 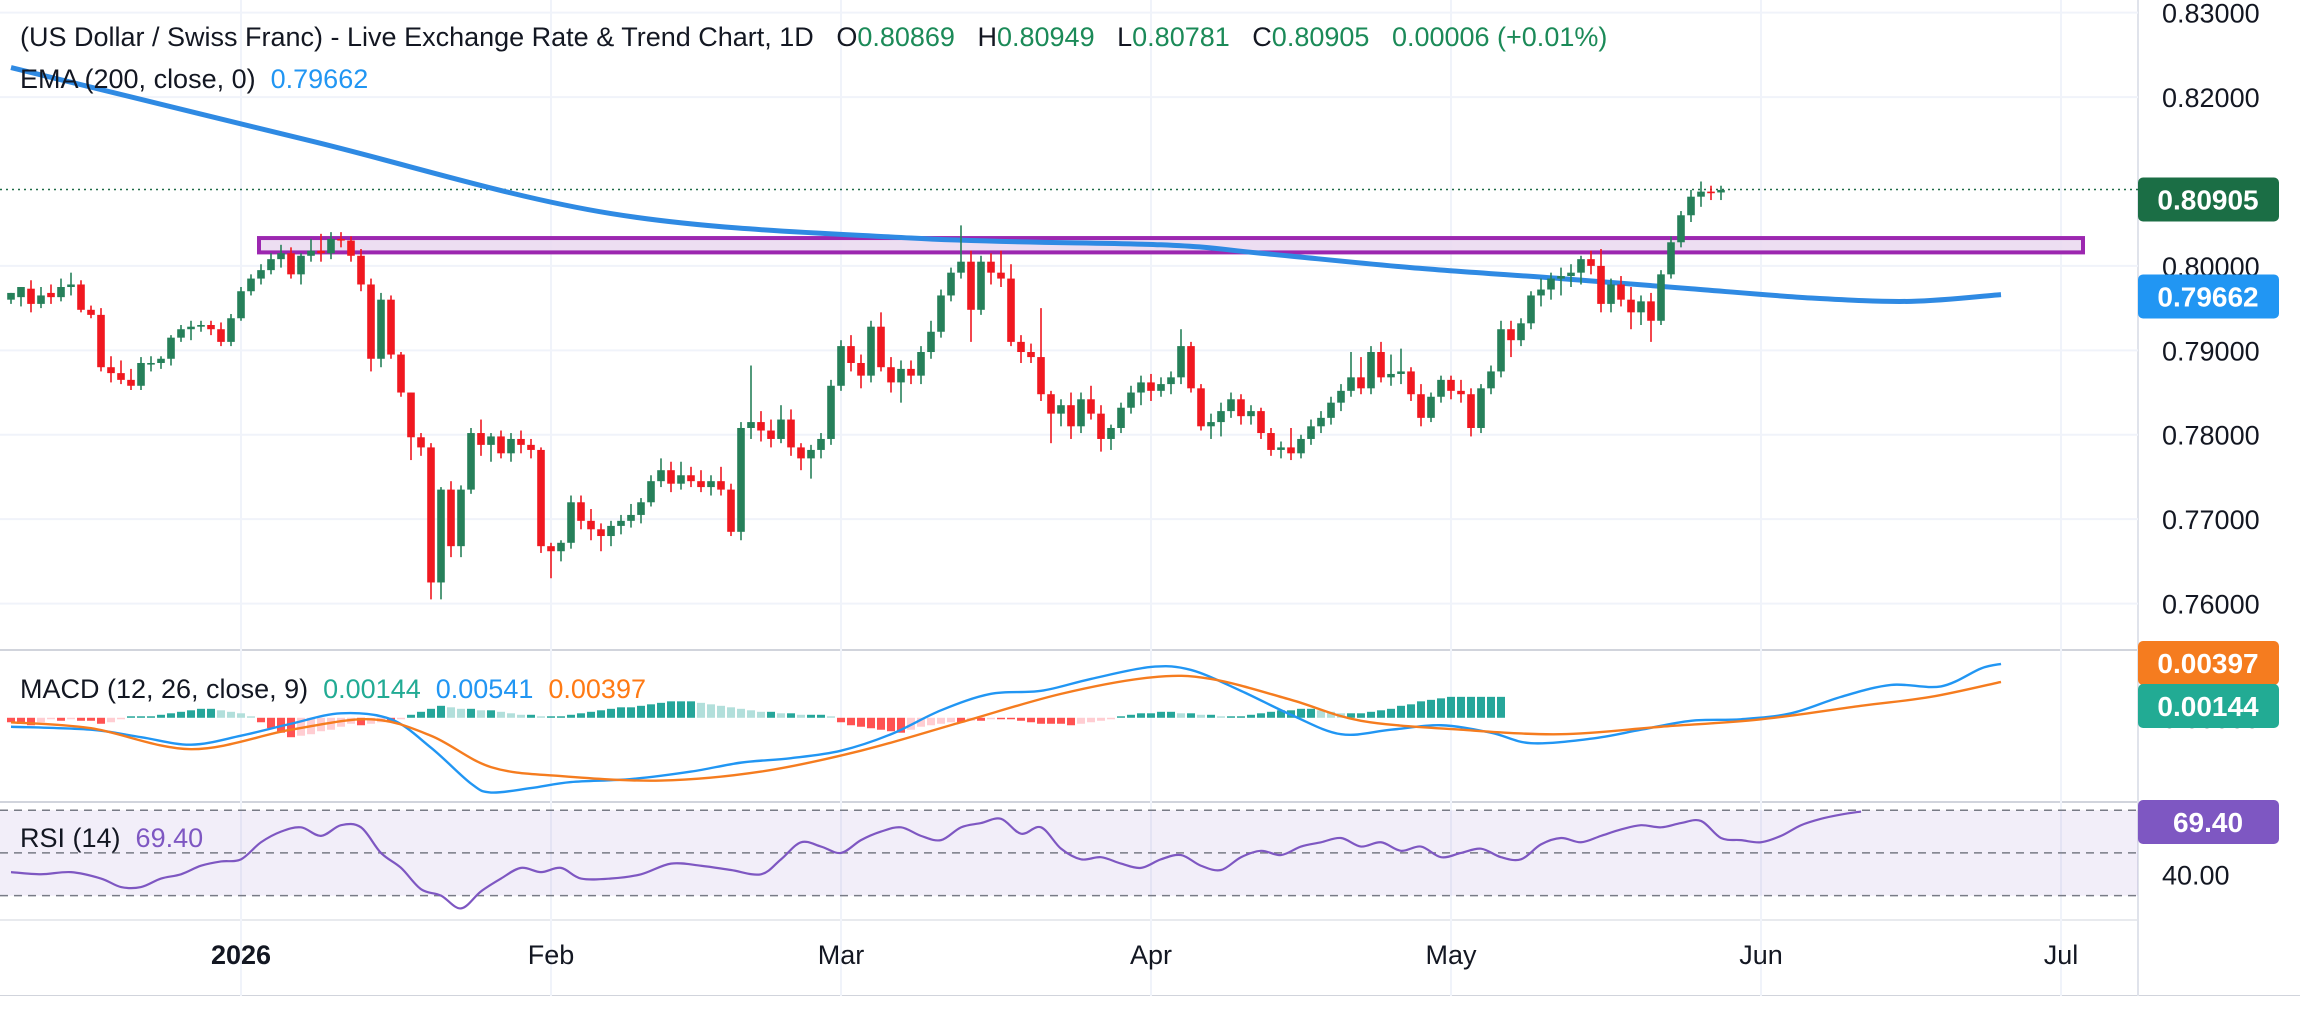 I want to click on time-axis-label: Jun, so click(x=1761, y=955).